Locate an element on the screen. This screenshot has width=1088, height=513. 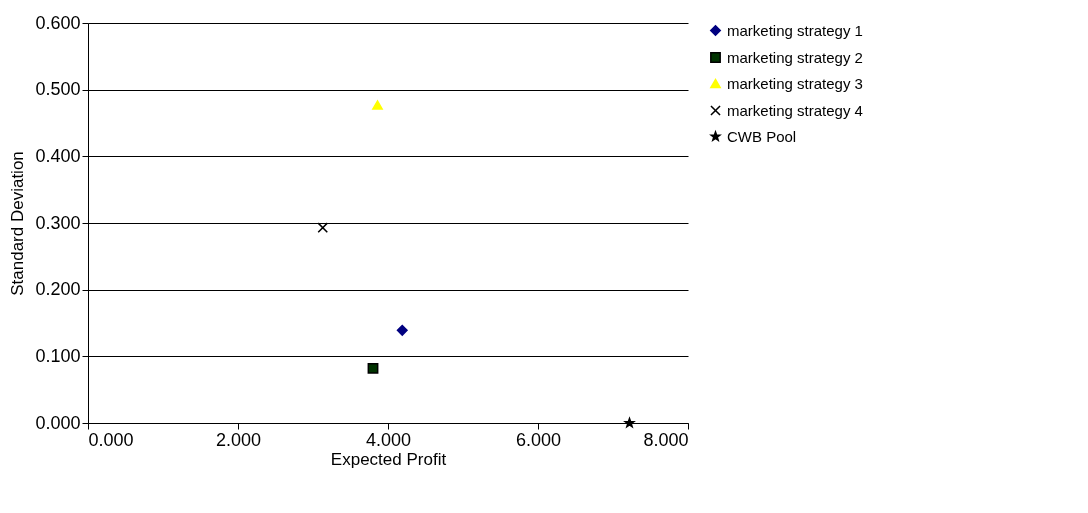
legend-label: marketing strategy 2 is located at coordinates (795, 57).